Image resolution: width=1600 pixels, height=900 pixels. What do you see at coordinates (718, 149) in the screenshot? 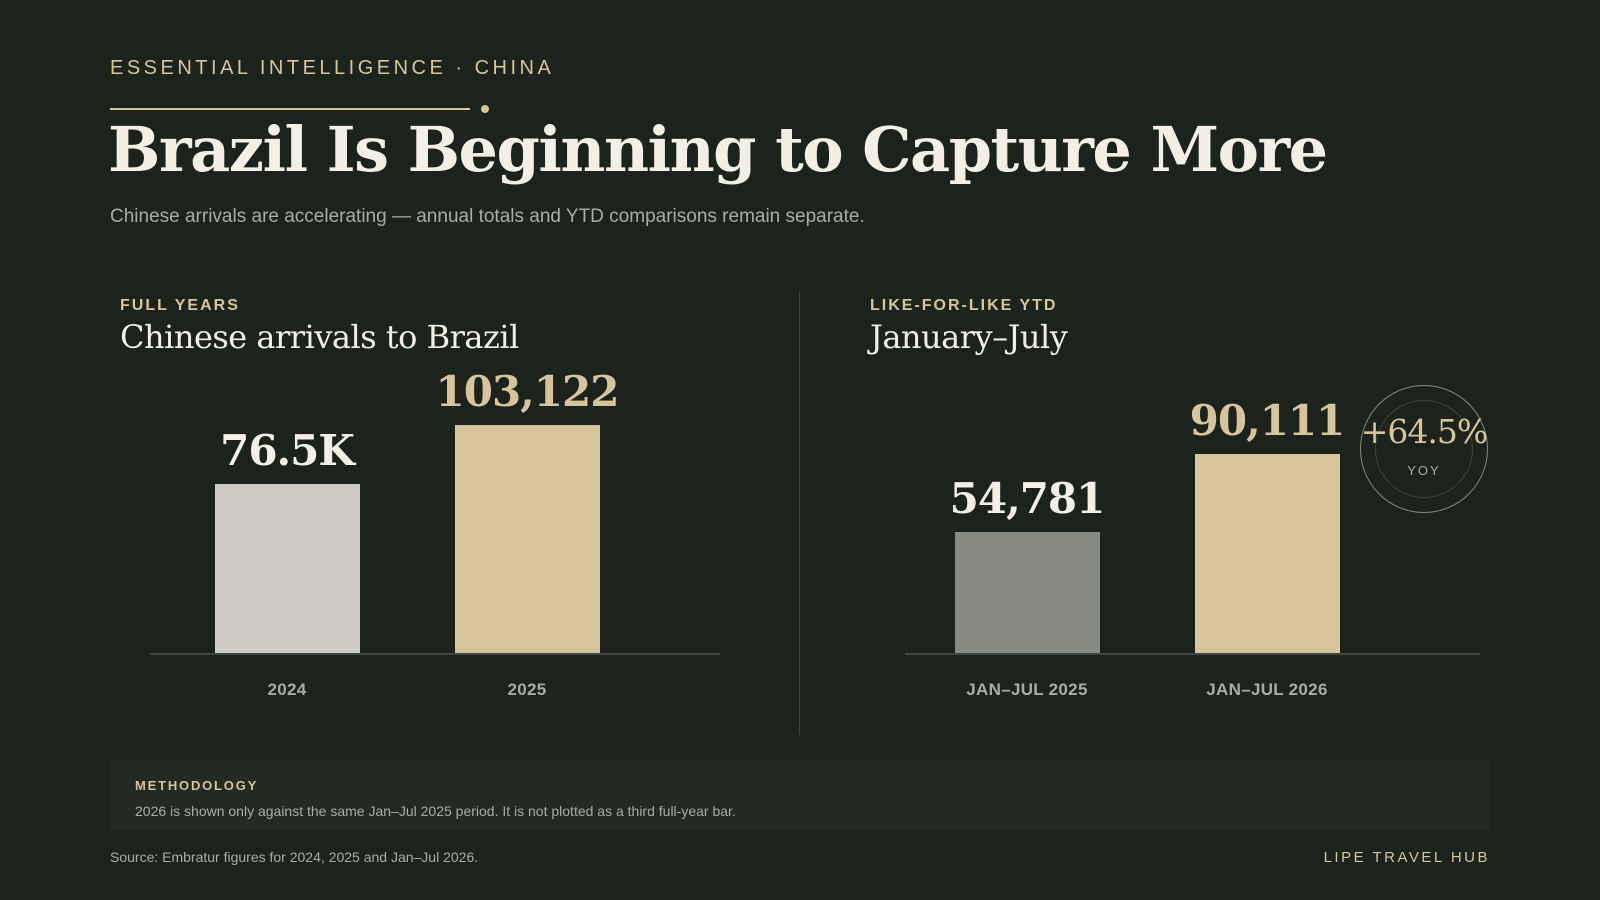
I see `page-title: Brazil Is Beginning to Capture More` at bounding box center [718, 149].